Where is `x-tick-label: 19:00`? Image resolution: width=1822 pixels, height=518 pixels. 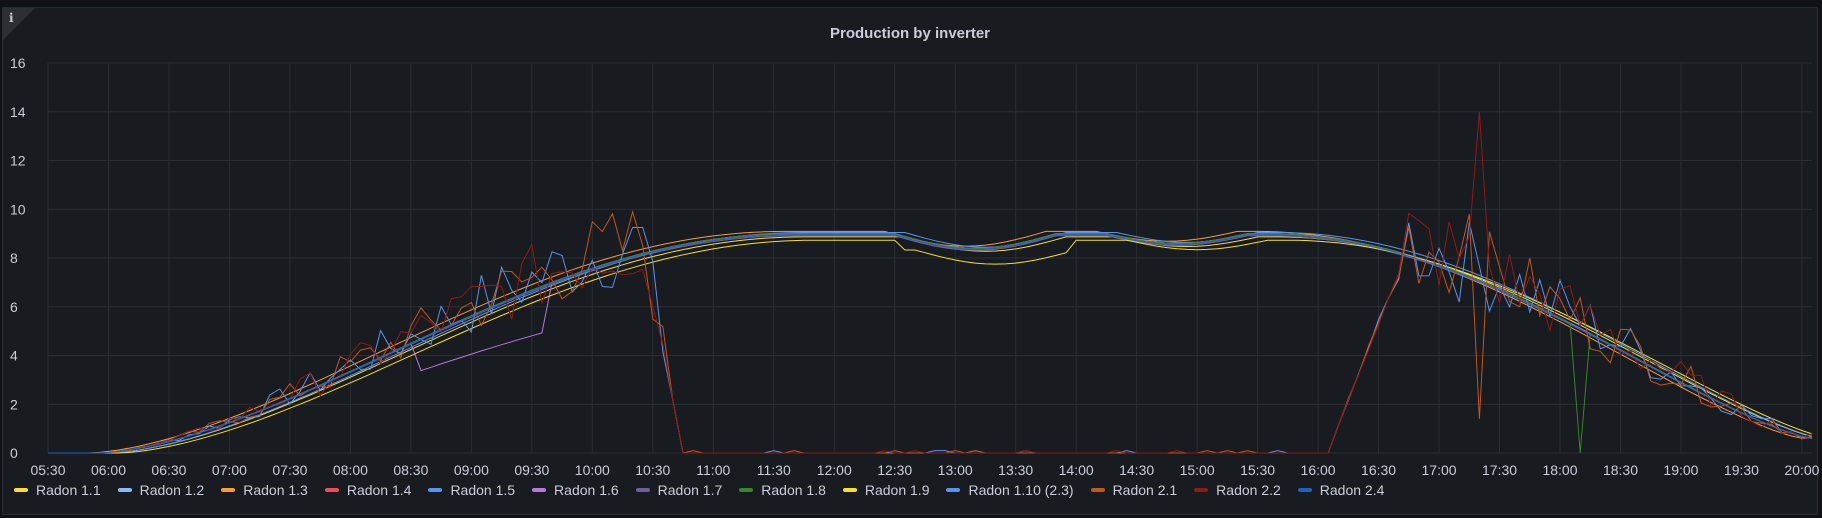
x-tick-label: 19:00 is located at coordinates (1680, 470).